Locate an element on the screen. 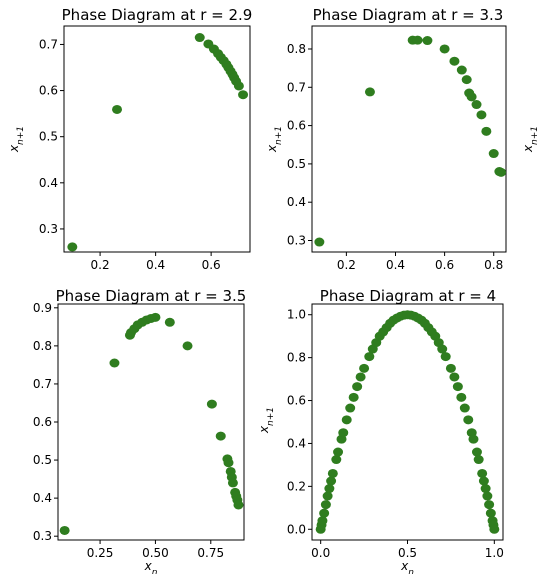 Image resolution: width=544 pixels, height=574 pixels. chart-title: Phase Diagram at r = 3.3 is located at coordinates (408, 15).